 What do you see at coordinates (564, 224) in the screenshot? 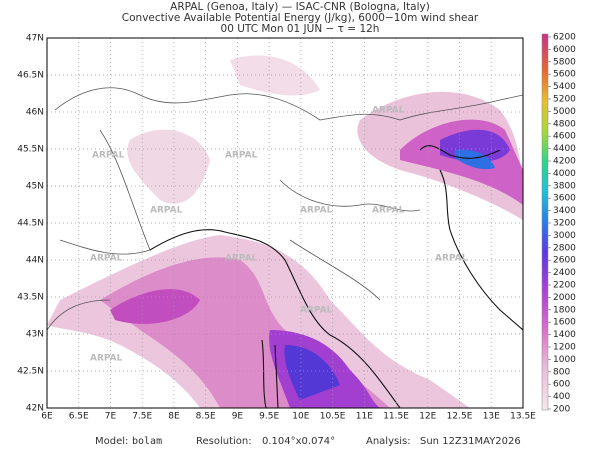
I see `colorbar-label: 3200` at bounding box center [564, 224].